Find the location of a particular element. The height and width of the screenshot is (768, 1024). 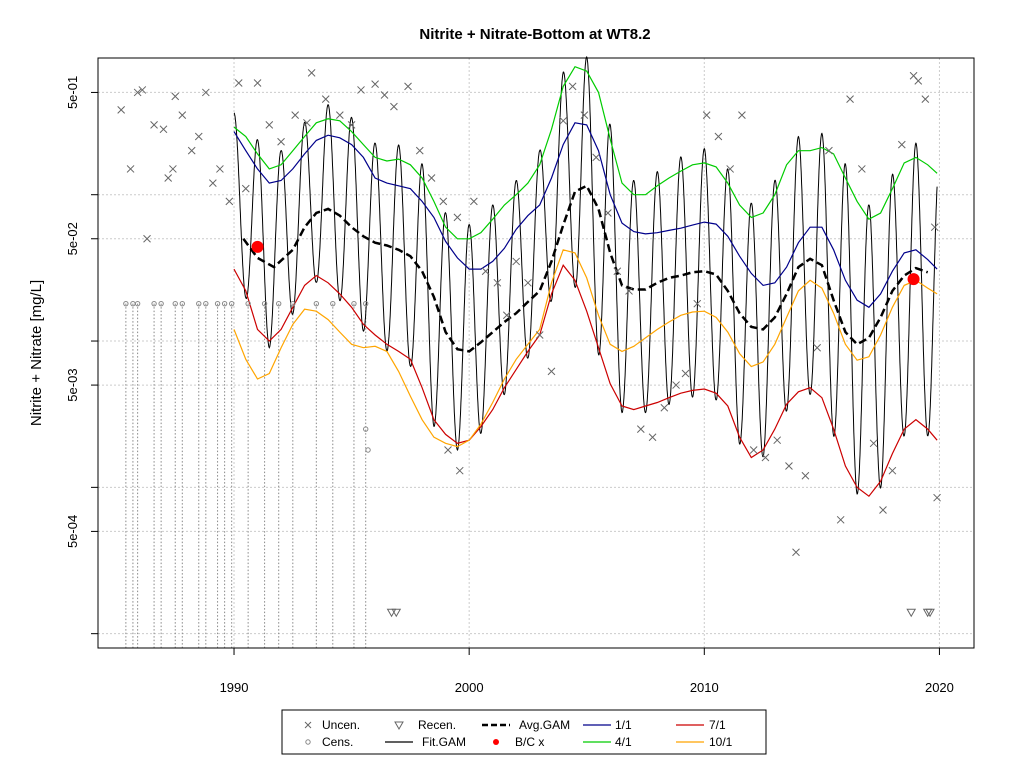

x-tick-label: 2020 is located at coordinates (939, 687).